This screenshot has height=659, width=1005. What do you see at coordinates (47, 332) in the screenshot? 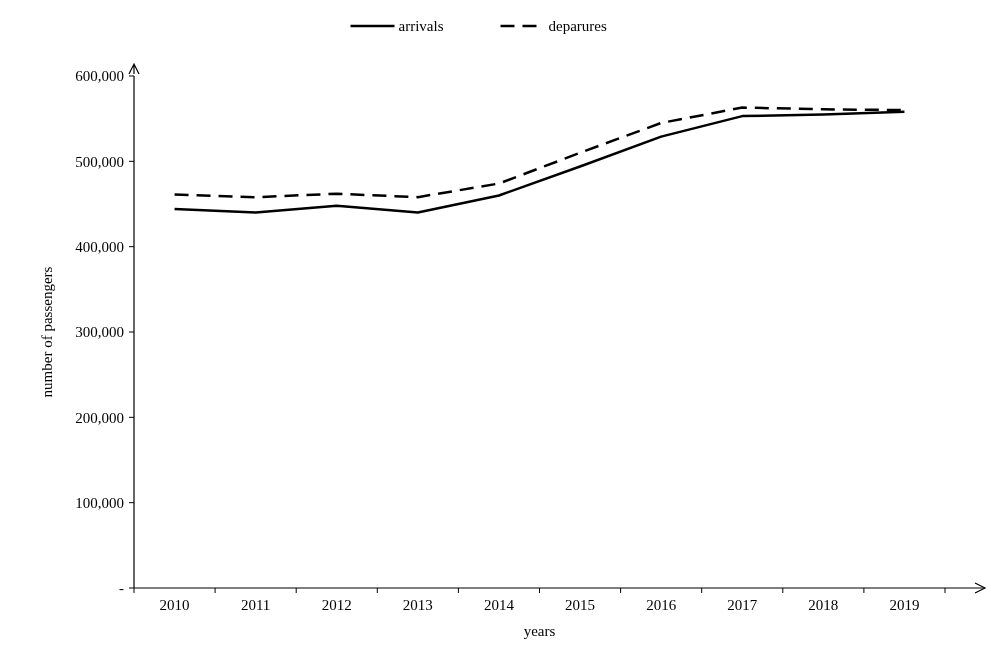
I see `y-axis-title: number of passengers` at bounding box center [47, 332].